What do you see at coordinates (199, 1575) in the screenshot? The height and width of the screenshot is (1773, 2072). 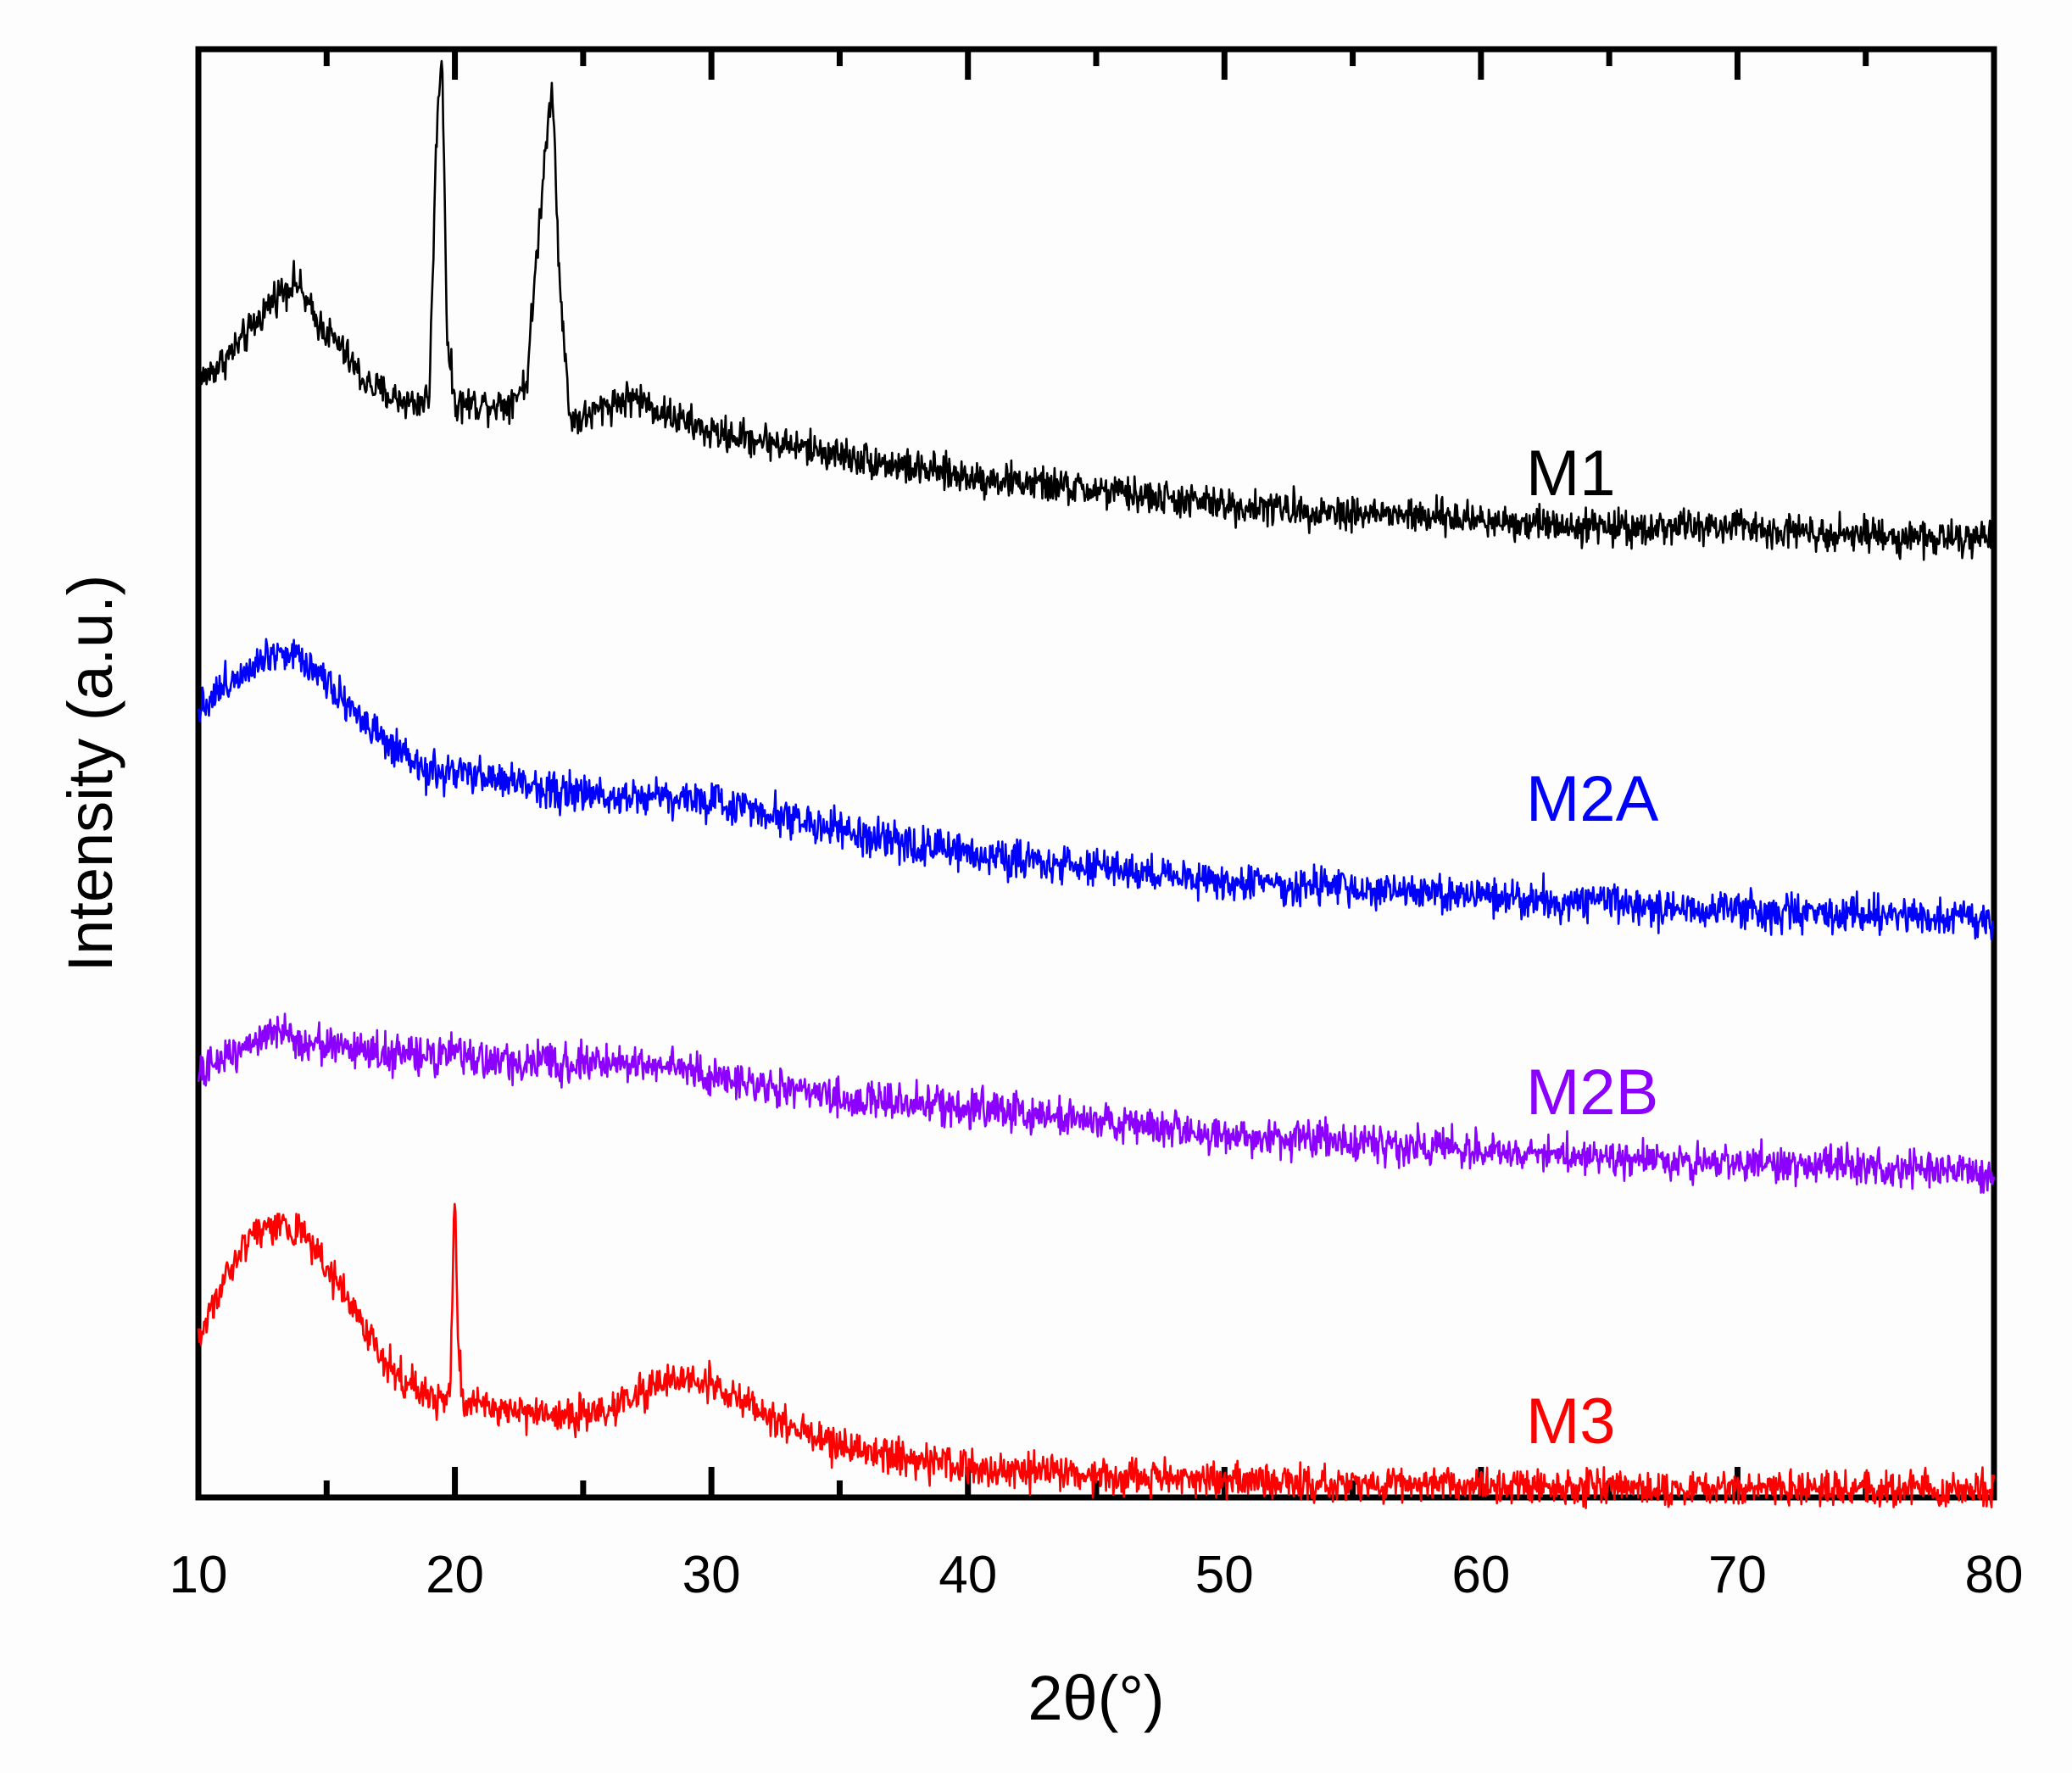 I see `x-tick-label-10: 10` at bounding box center [199, 1575].